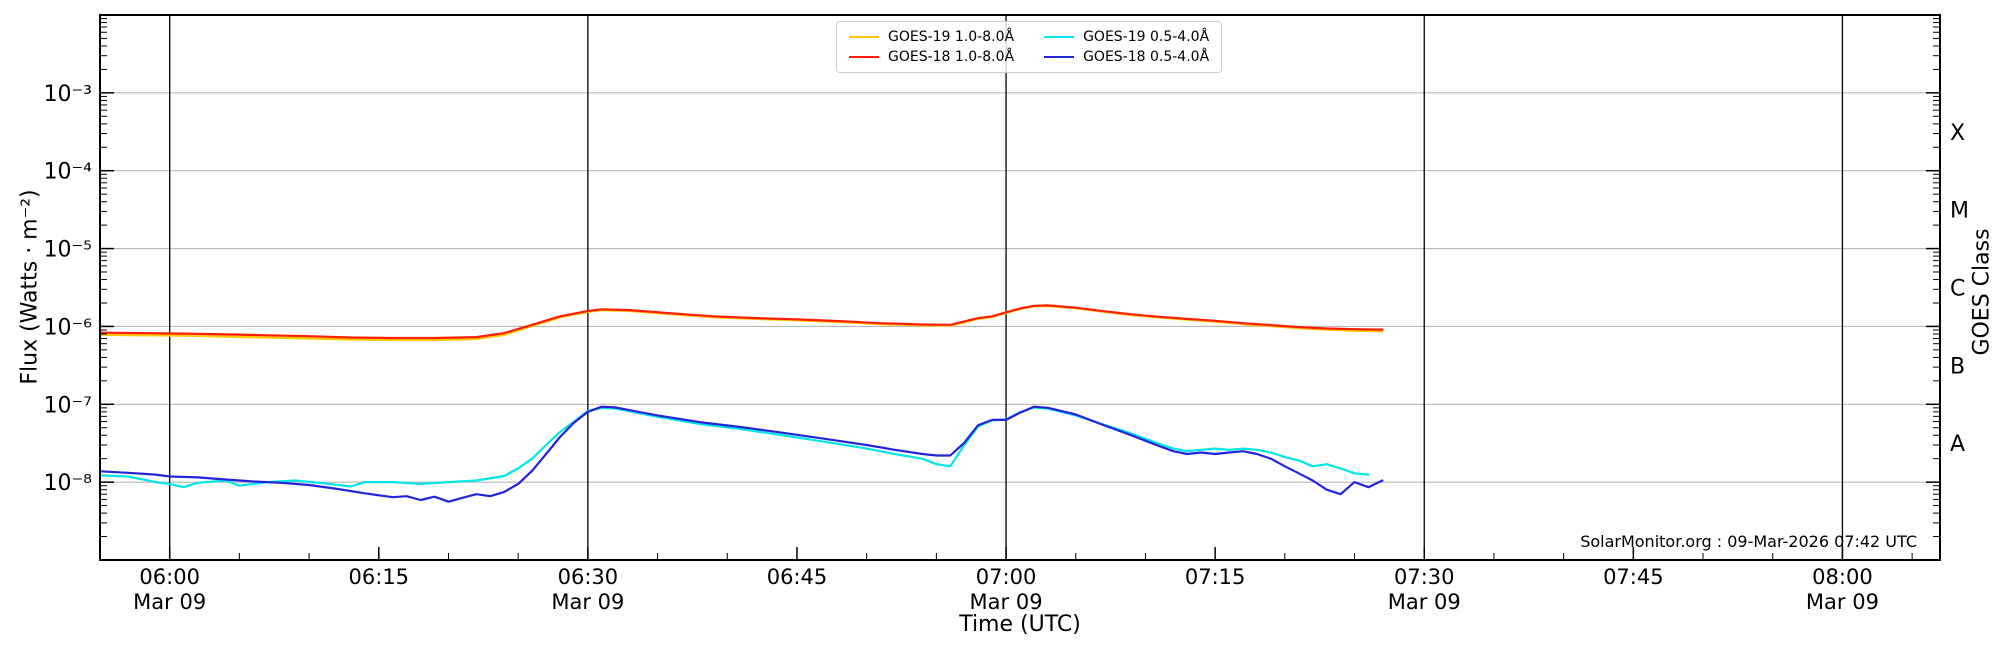  I want to click on series-goes-18-0-5-4-0-, so click(742, 454).